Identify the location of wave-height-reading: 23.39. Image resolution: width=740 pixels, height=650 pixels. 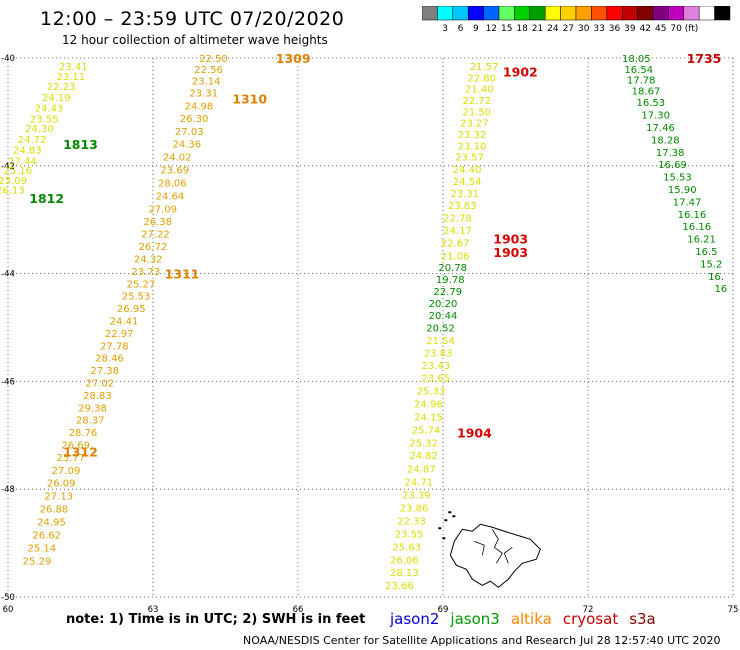
(416, 496).